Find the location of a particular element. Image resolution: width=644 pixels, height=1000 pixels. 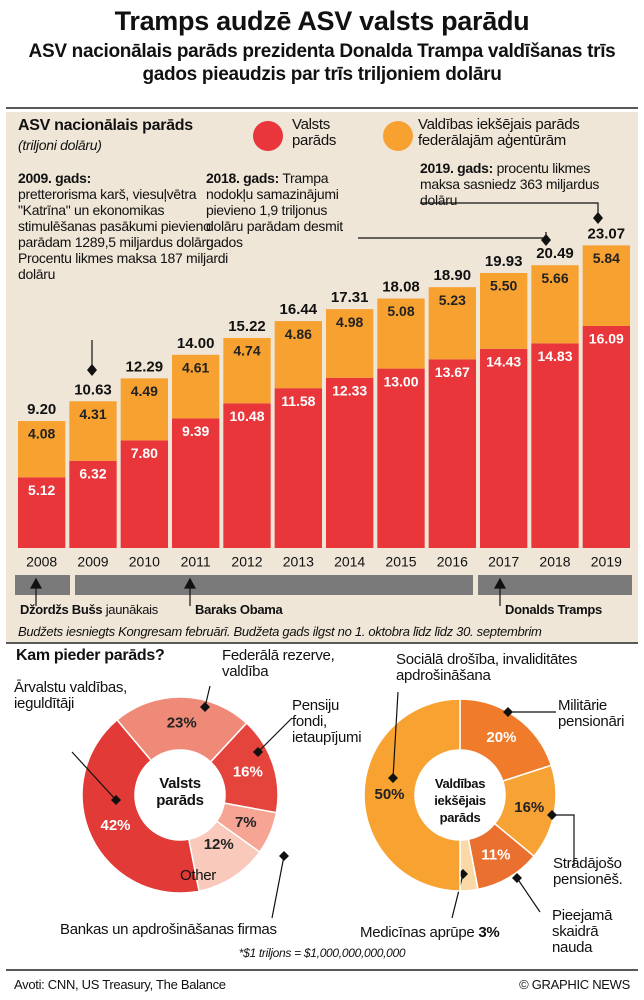

x-tick-label: 2019 is located at coordinates (606, 562).